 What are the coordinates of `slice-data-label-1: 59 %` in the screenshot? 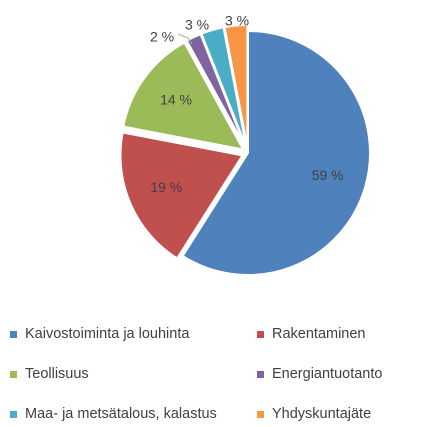 It's located at (328, 175).